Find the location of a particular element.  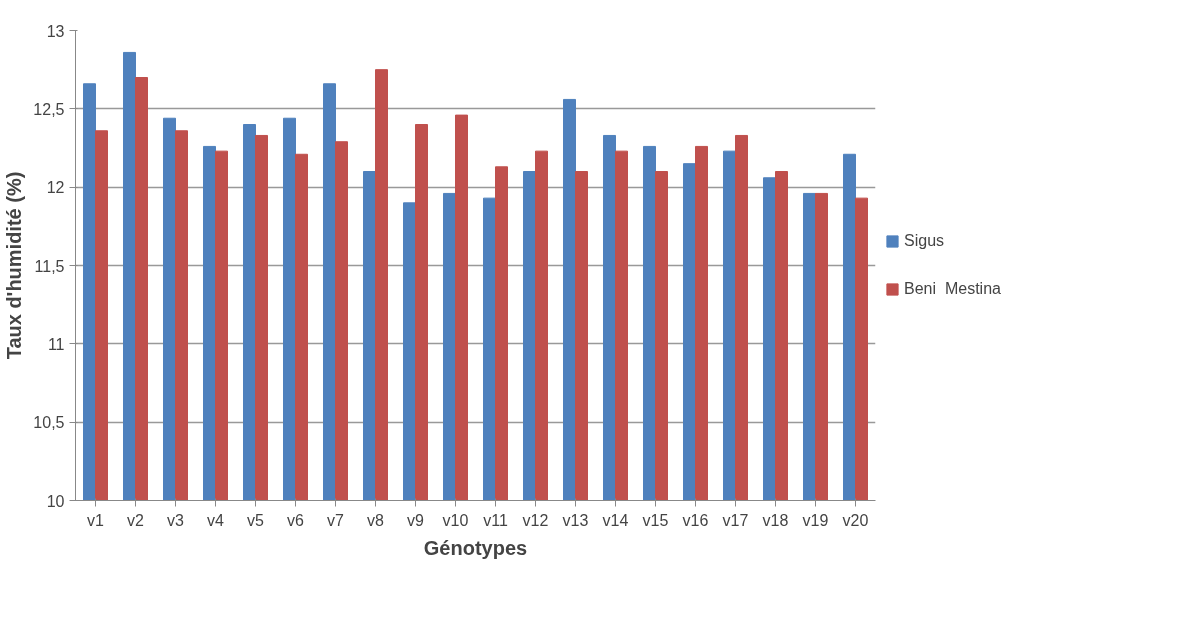

x-tick-label: v8 is located at coordinates (376, 520).